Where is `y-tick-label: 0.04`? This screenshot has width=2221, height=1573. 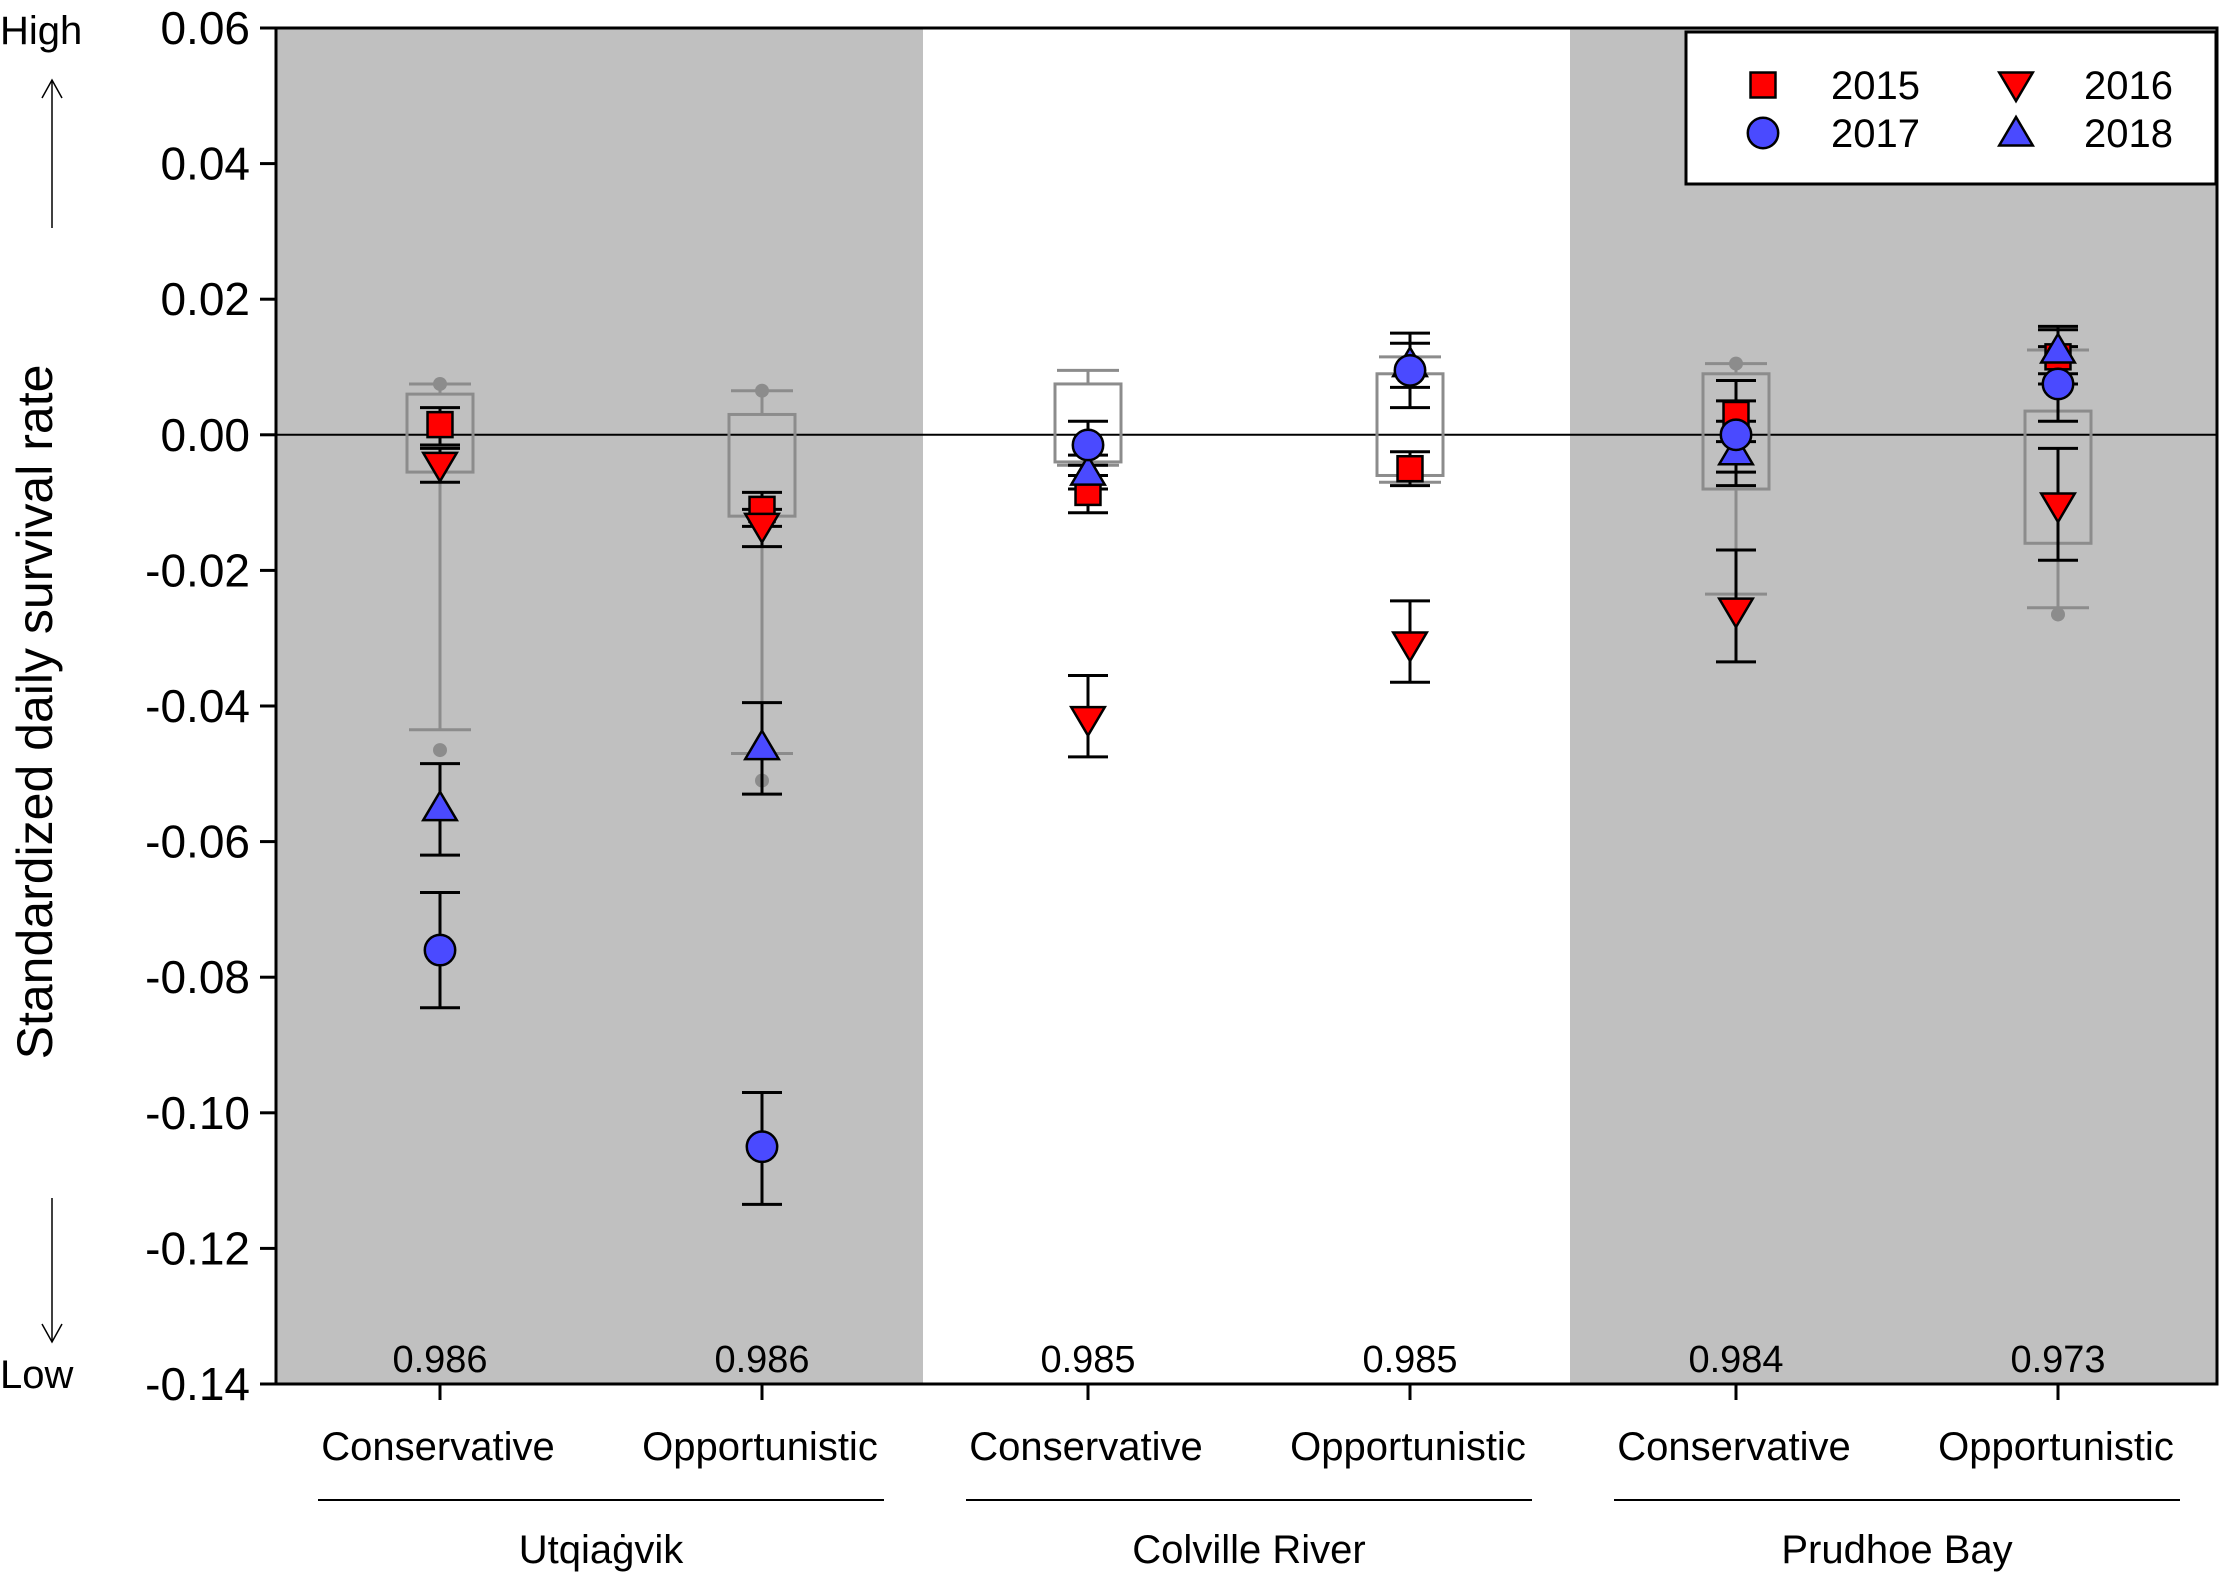 y-tick-label: 0.04 is located at coordinates (205, 164).